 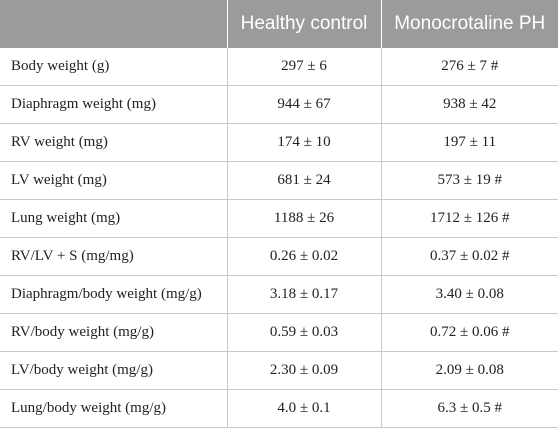 What do you see at coordinates (303, 67) in the screenshot?
I see `healthy-value: 297 ± 6` at bounding box center [303, 67].